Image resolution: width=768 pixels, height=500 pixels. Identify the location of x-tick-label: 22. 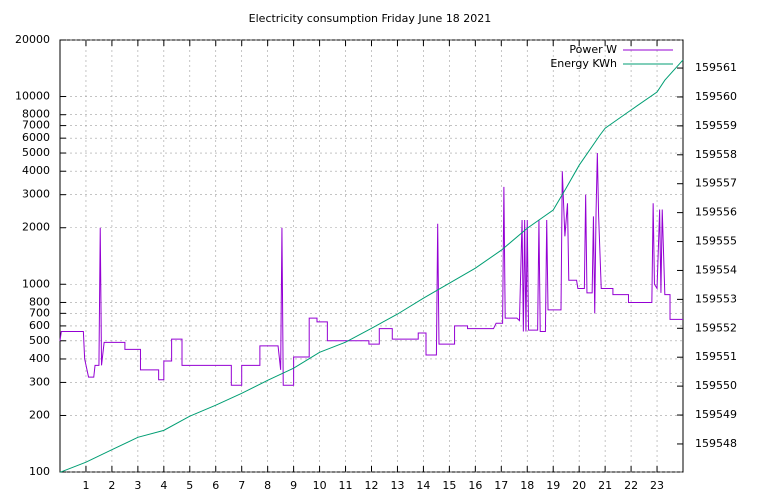
(631, 485).